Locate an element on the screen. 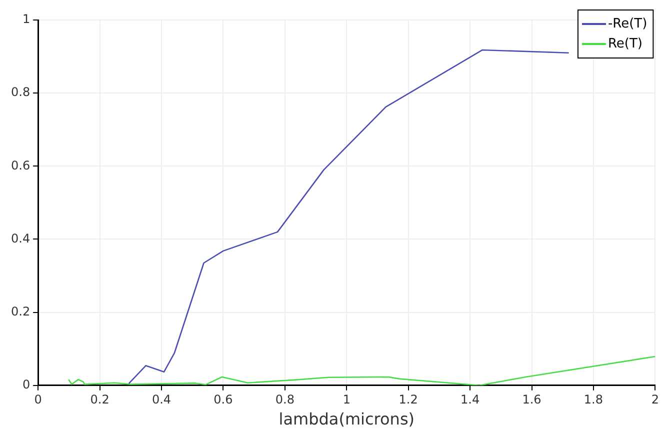 The height and width of the screenshot is (438, 670). x-tick-label: 1 is located at coordinates (346, 399).